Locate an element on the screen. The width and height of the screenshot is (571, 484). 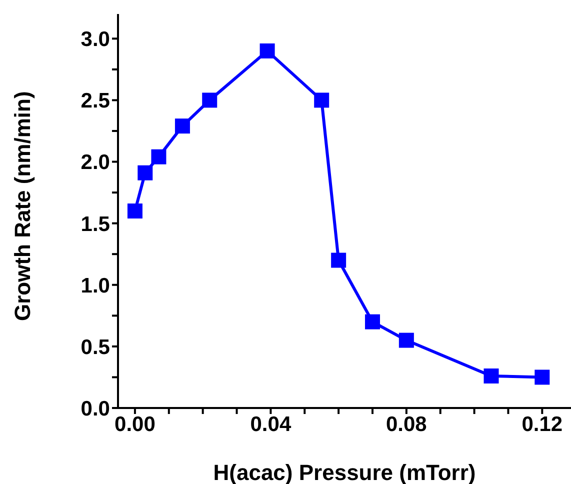
y-tick-label: 1.0 is located at coordinates (95, 286).